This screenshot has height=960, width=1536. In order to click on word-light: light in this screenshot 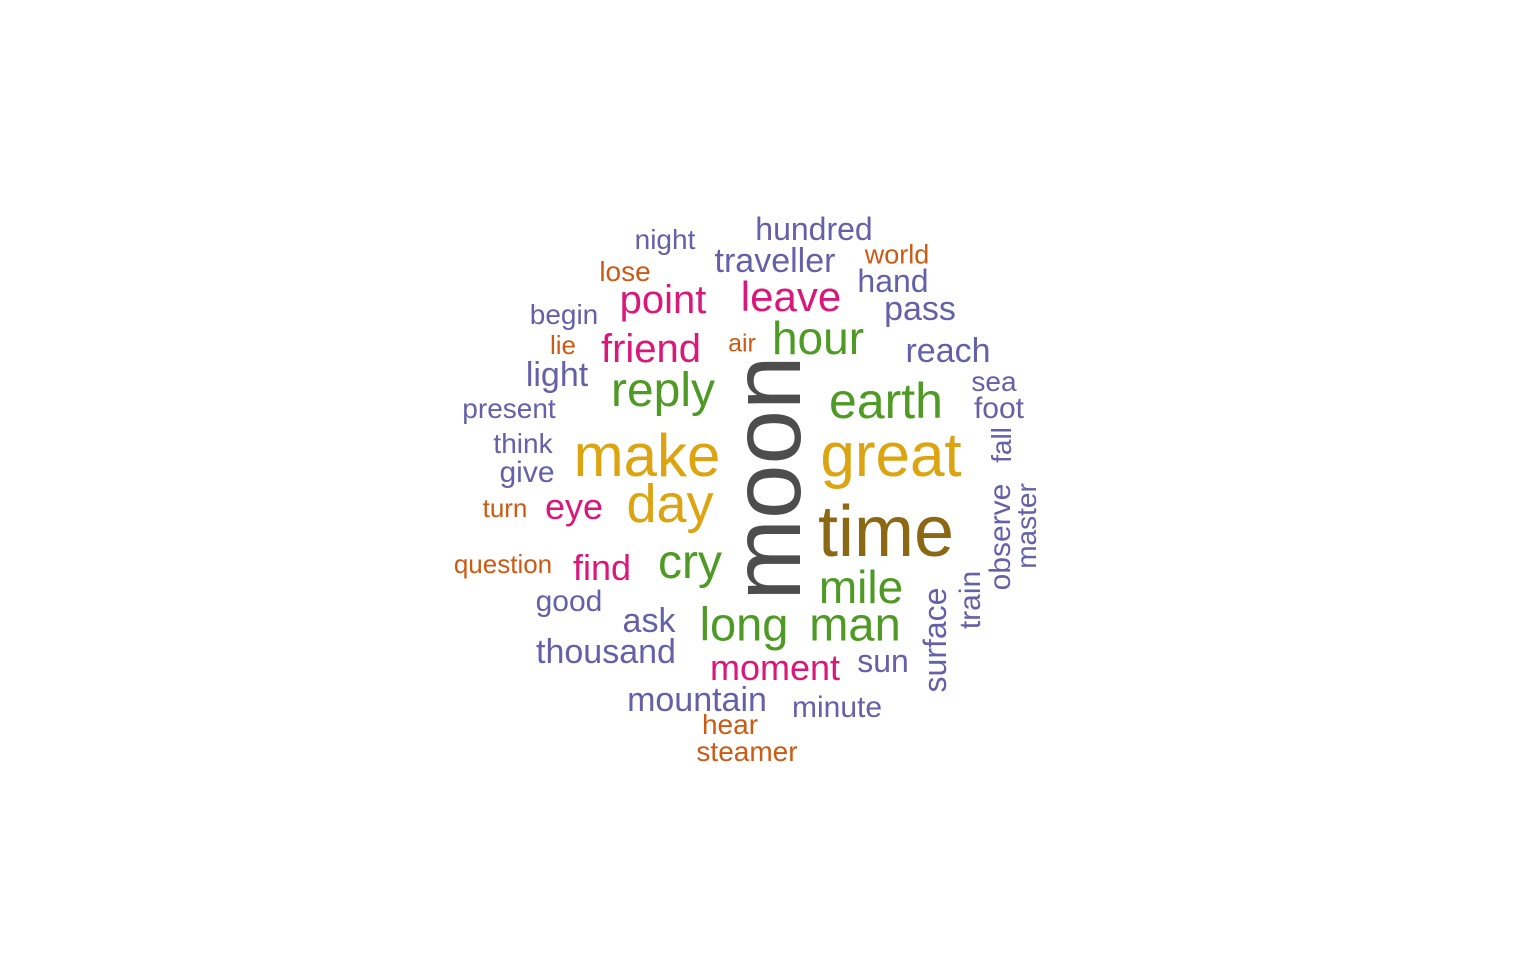, I will do `click(557, 375)`.